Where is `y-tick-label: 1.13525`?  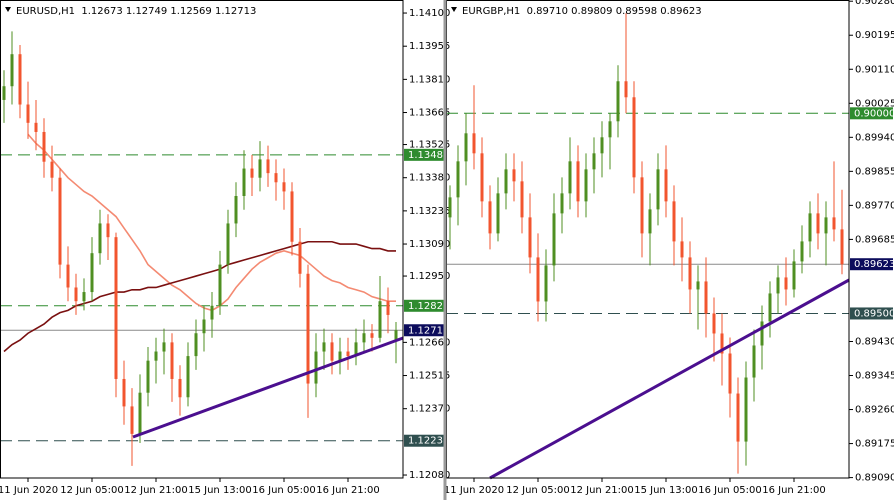
y-tick-label: 1.13525 is located at coordinates (429, 145).